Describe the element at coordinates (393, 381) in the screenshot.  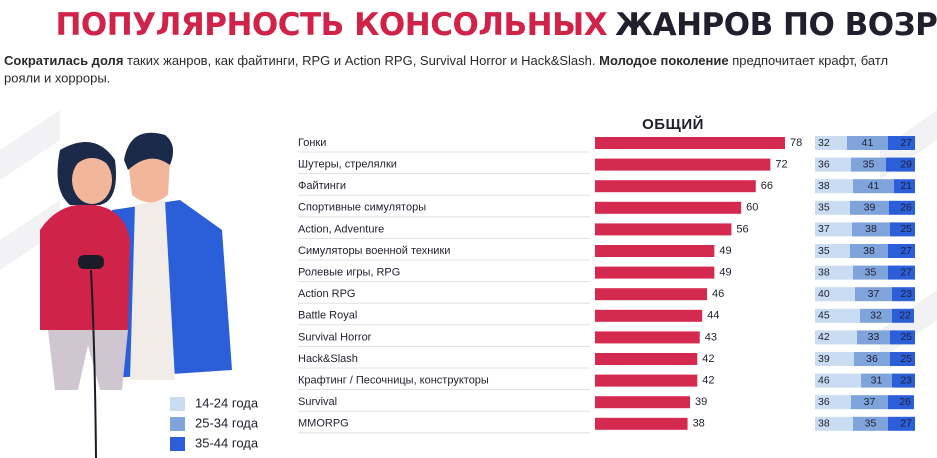
I see `category-label: Крафтинг / Песочницы, конструкторы` at that location.